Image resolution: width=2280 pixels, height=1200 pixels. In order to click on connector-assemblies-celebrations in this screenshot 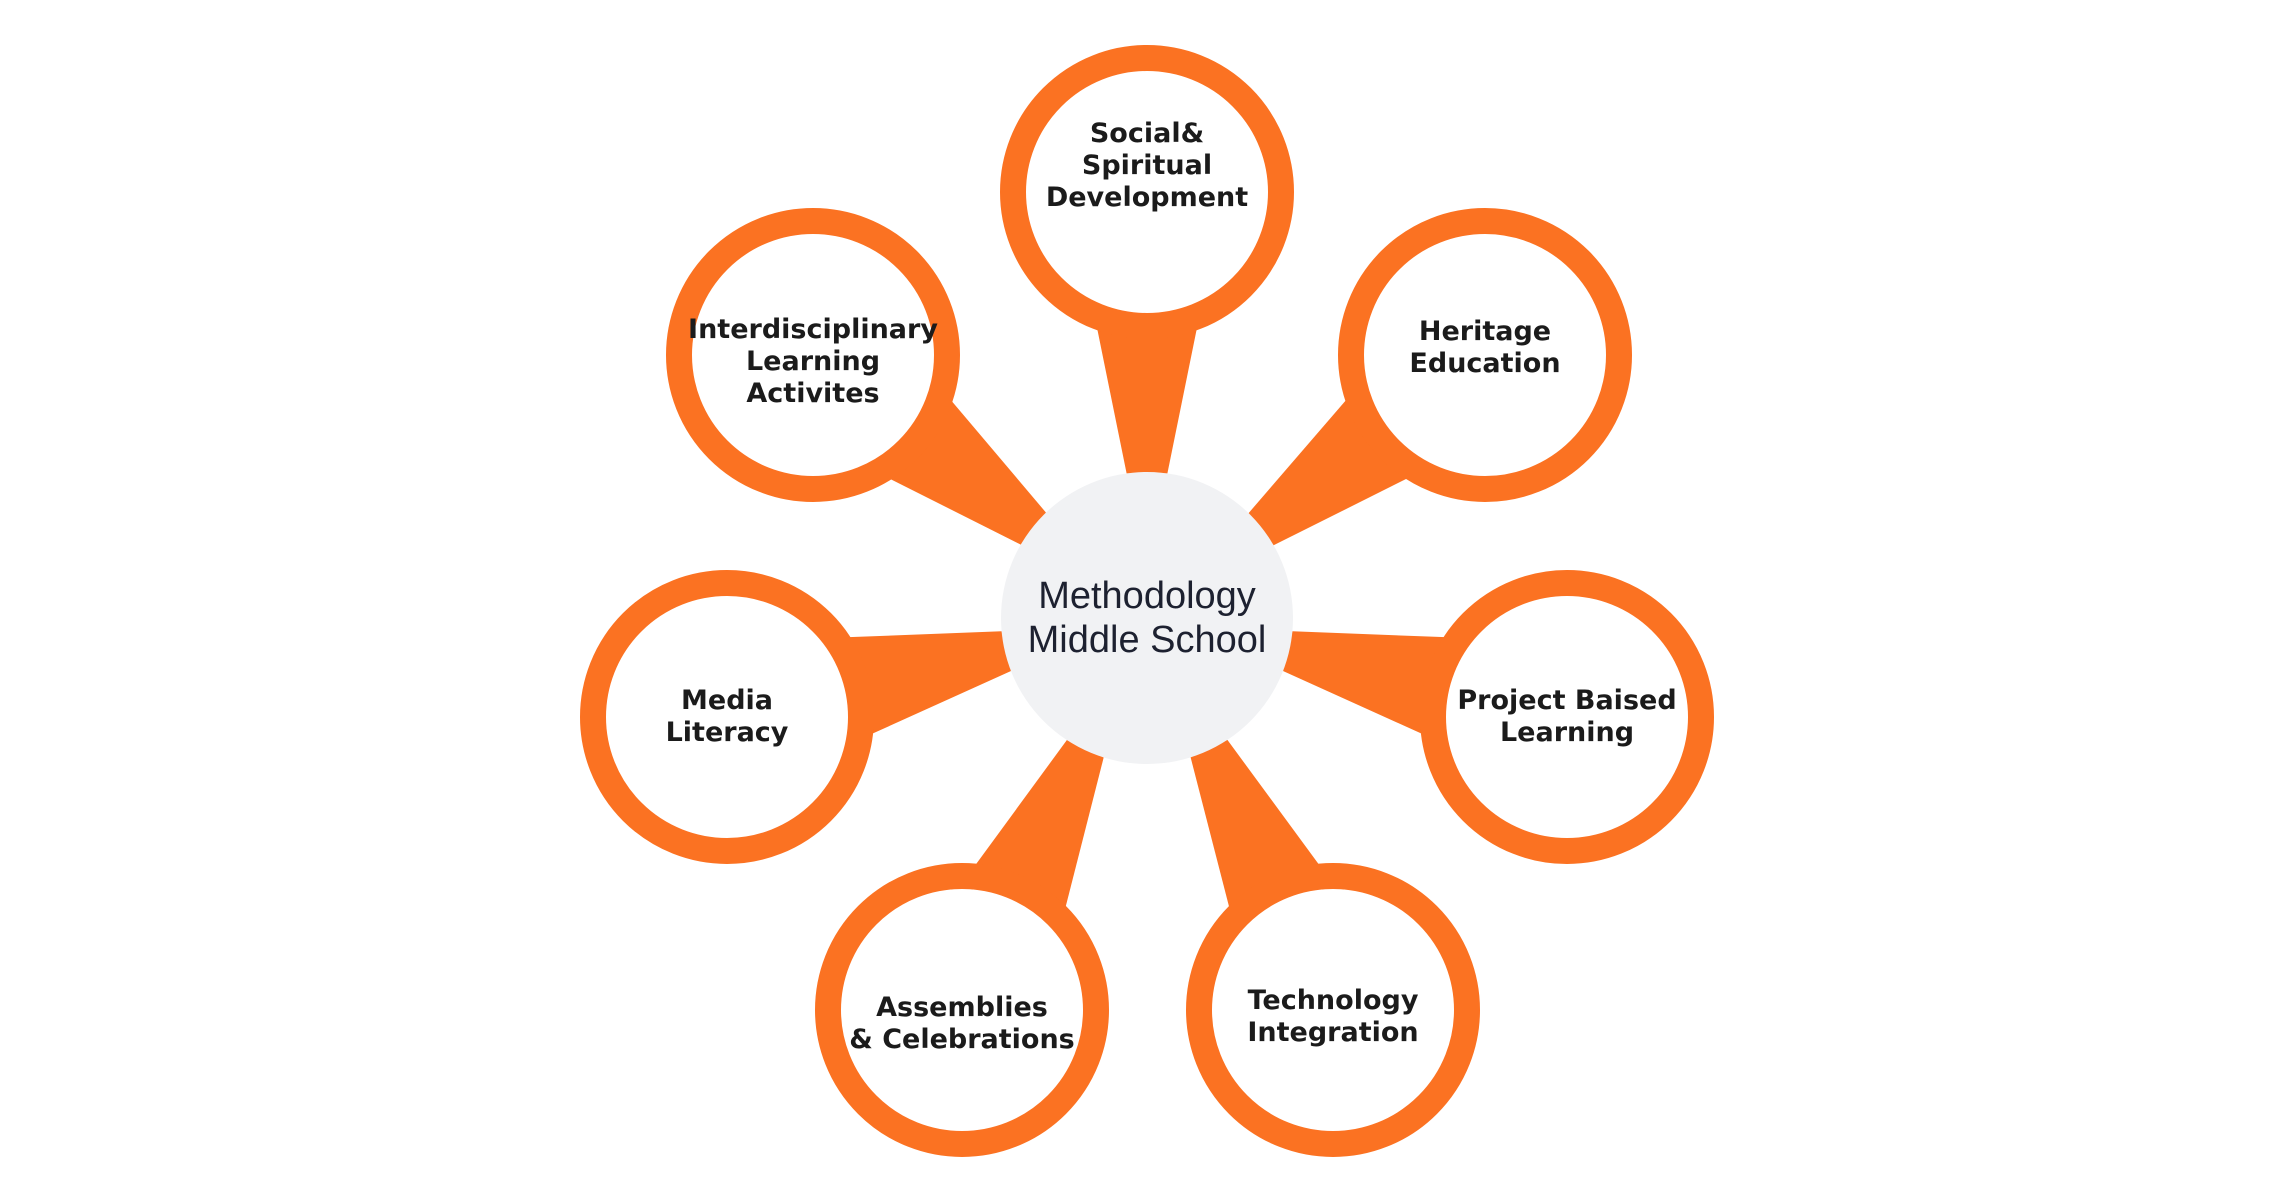, I will do `click(1038, 825)`.